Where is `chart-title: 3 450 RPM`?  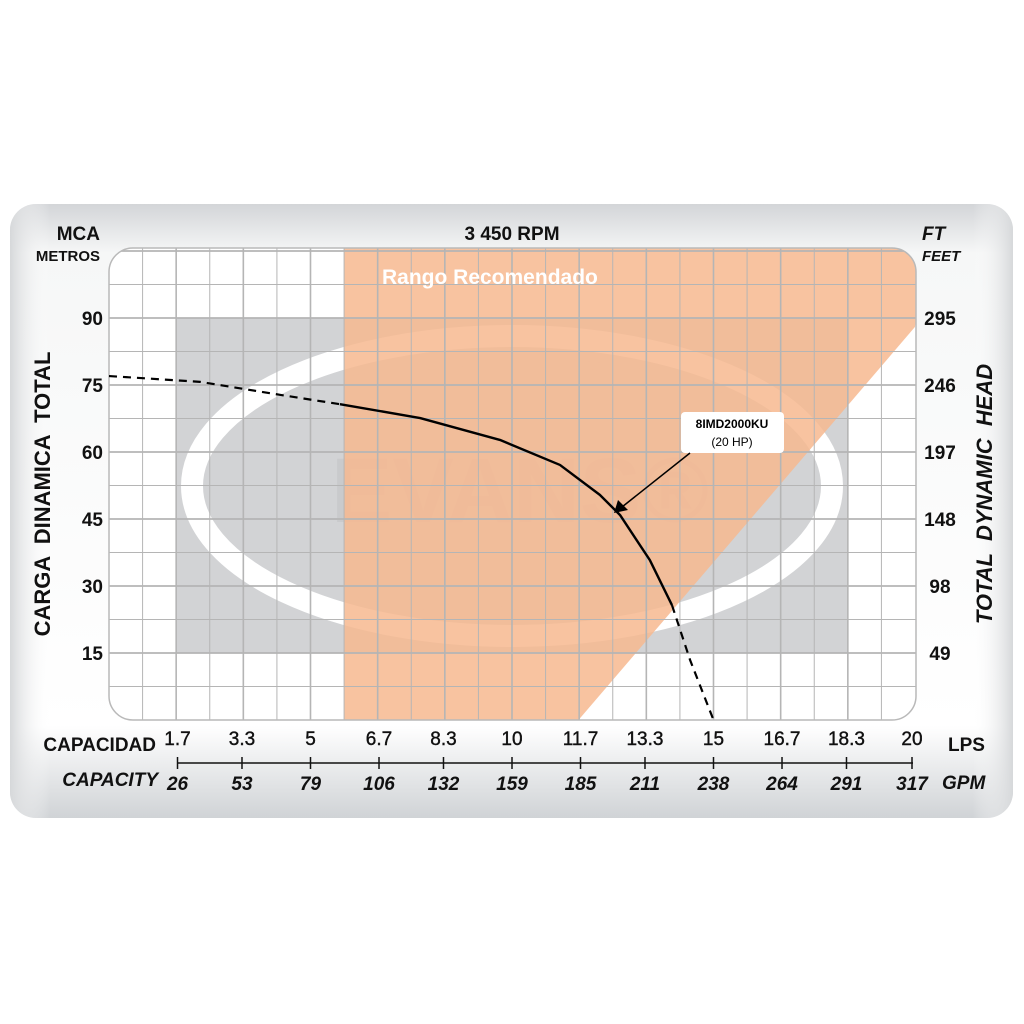
chart-title: 3 450 RPM is located at coordinates (511, 234).